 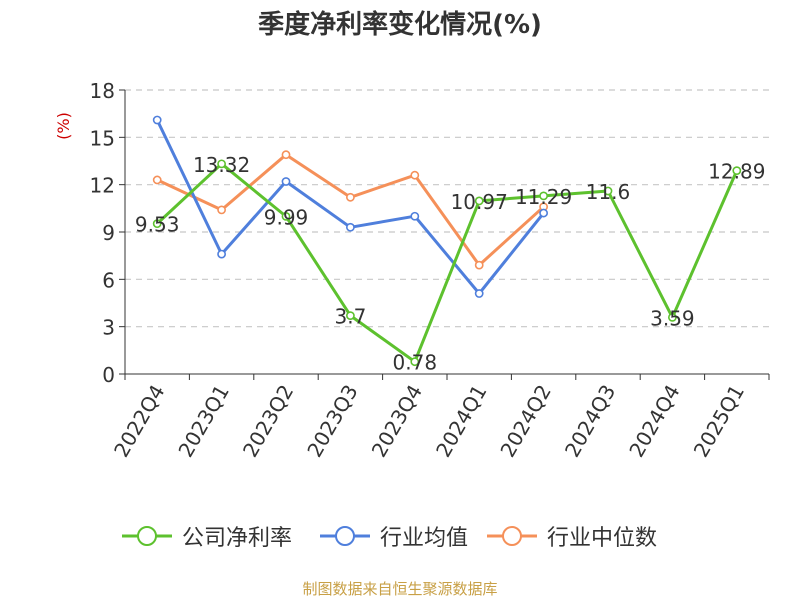 I want to click on y-tick-label: 9, so click(x=108, y=233).